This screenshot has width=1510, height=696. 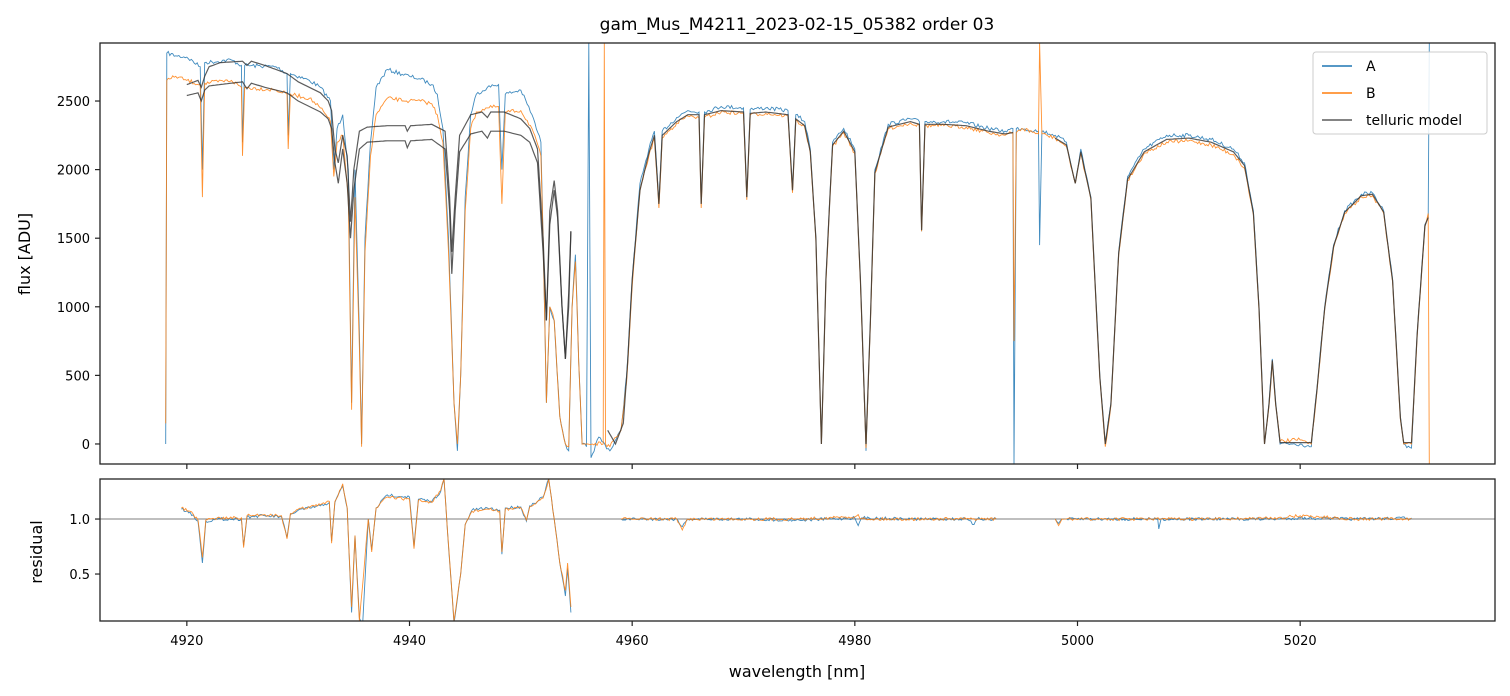 I want to click on top-y-tick-label: 2500, so click(x=73, y=102).